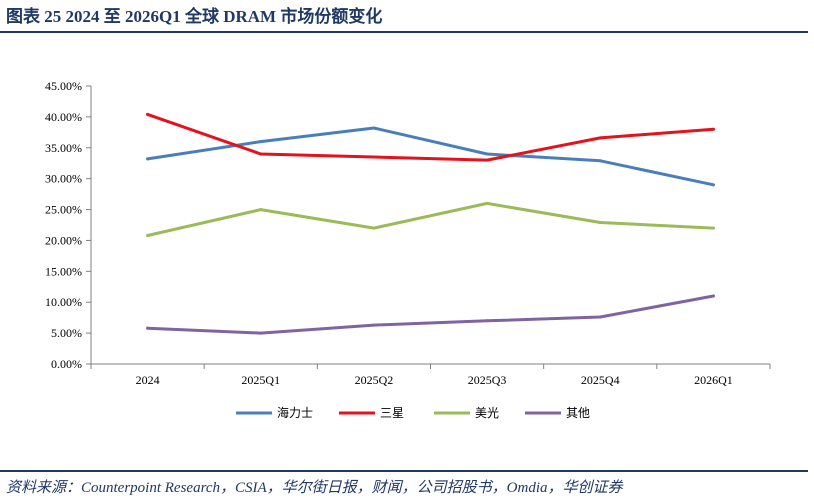 This screenshot has height=504, width=814. What do you see at coordinates (63, 240) in the screenshot?
I see `y-tick-label: 20.00%` at bounding box center [63, 240].